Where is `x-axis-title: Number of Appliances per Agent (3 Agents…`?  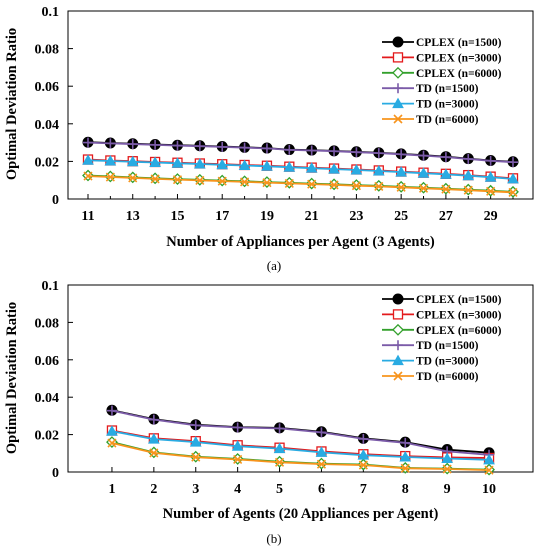
x-axis-title: Number of Appliances per Agent (3 Agents… is located at coordinates (300, 242).